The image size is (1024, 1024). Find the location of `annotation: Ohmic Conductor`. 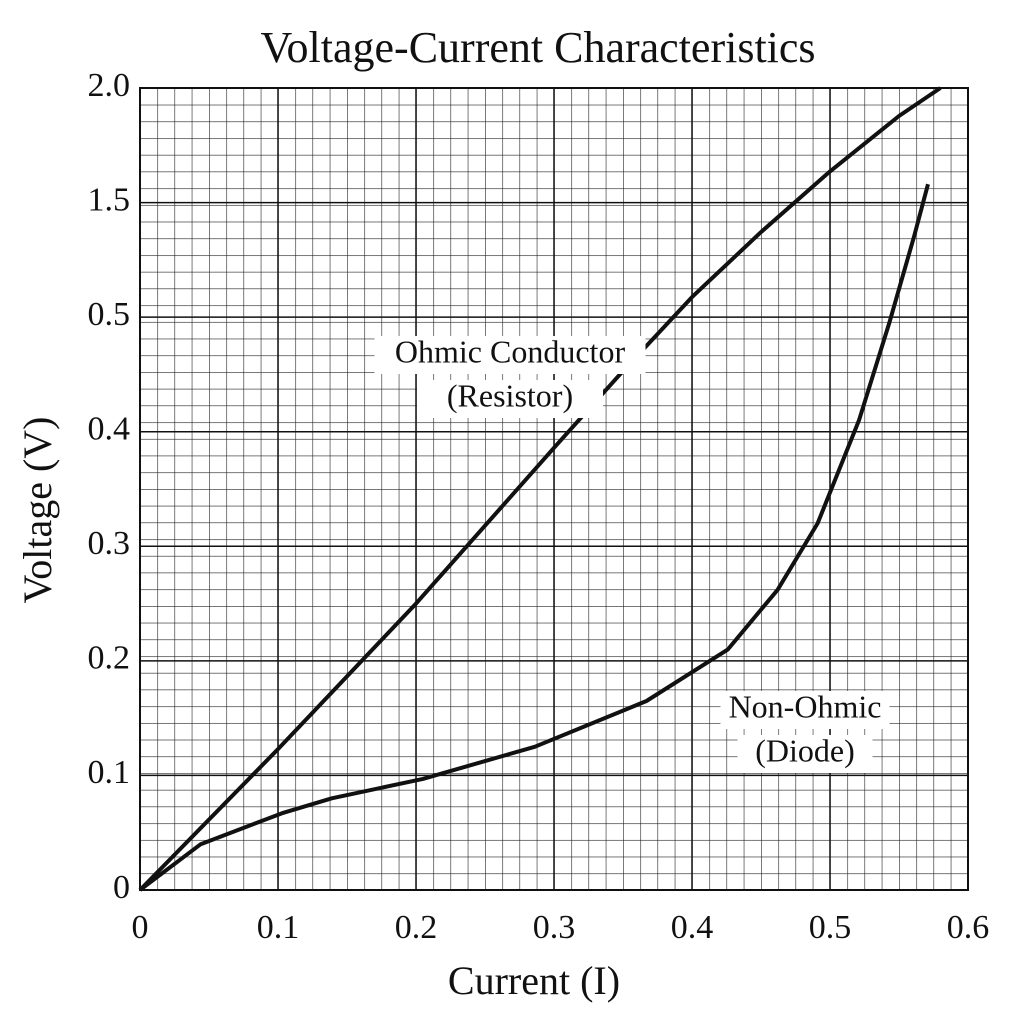

annotation: Ohmic Conductor is located at coordinates (510, 351).